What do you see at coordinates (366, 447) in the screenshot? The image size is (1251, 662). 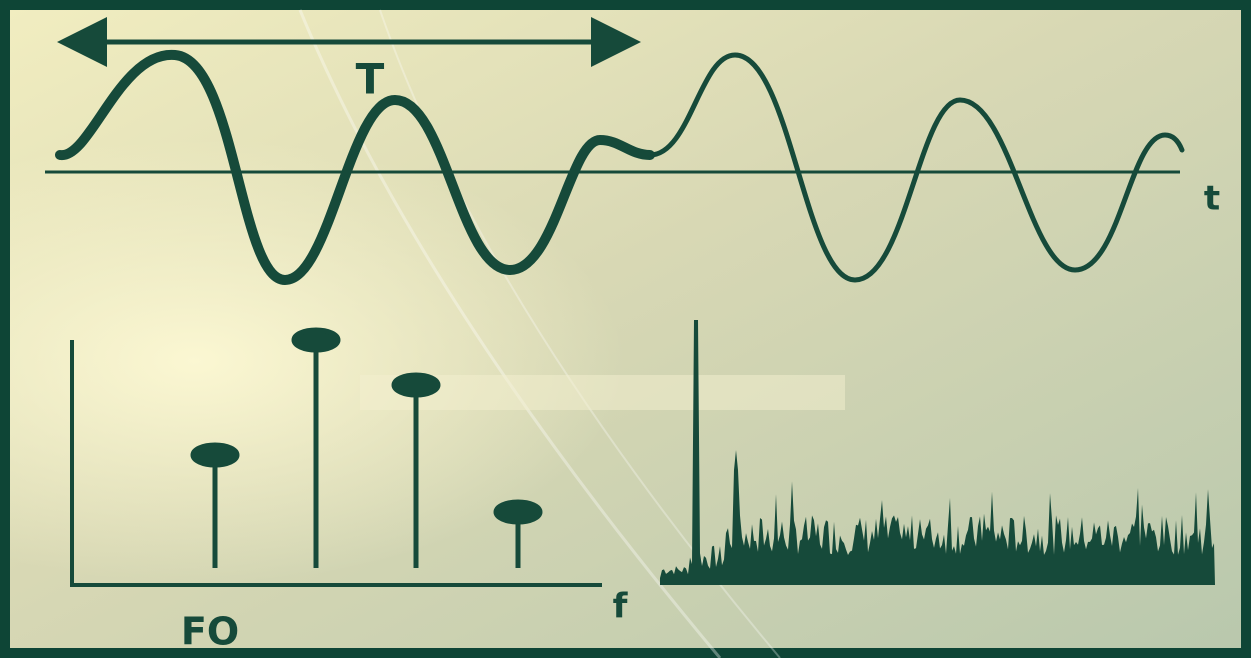 I see `stems` at bounding box center [366, 447].